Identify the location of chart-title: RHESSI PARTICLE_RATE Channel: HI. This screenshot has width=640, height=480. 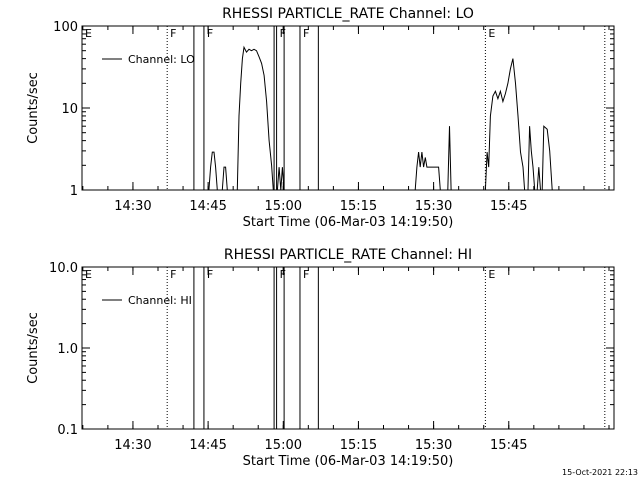
(348, 255).